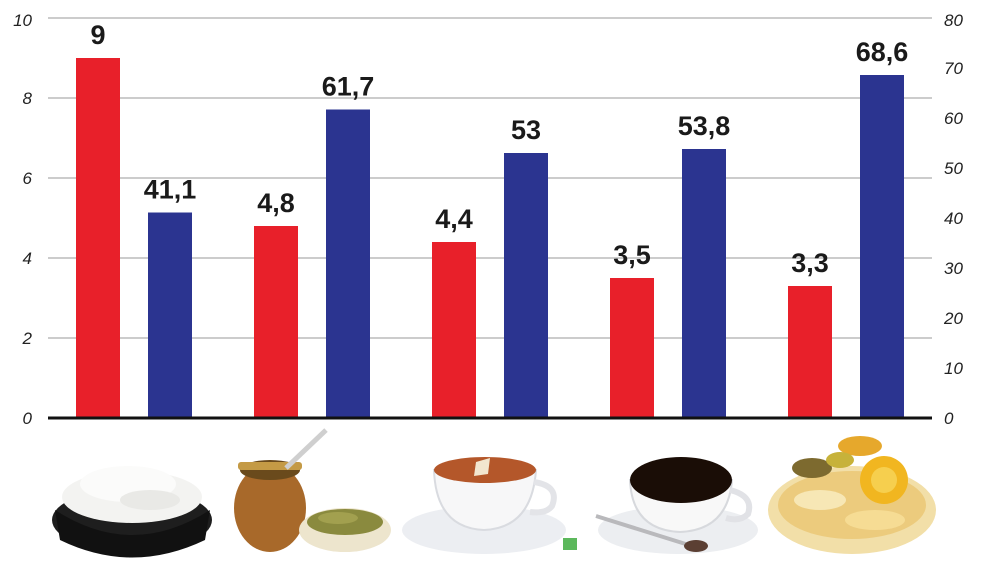  I want to click on right-tick-label: 50, so click(953, 168).